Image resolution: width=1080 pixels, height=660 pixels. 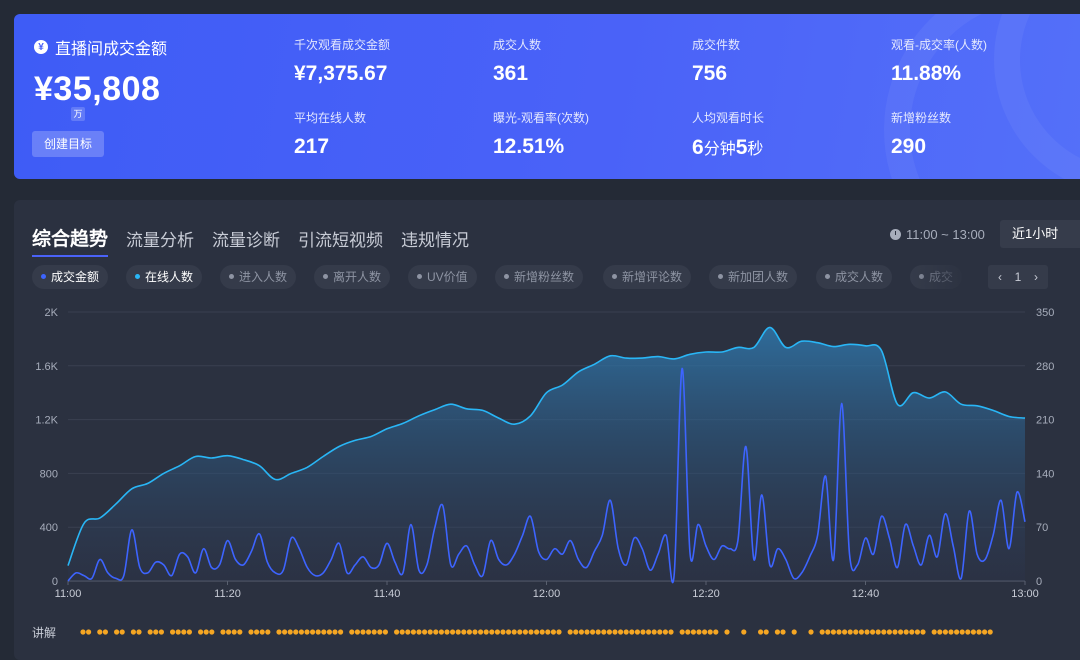 I want to click on time-range: 11:00 ~ 13:00, so click(x=937, y=234).